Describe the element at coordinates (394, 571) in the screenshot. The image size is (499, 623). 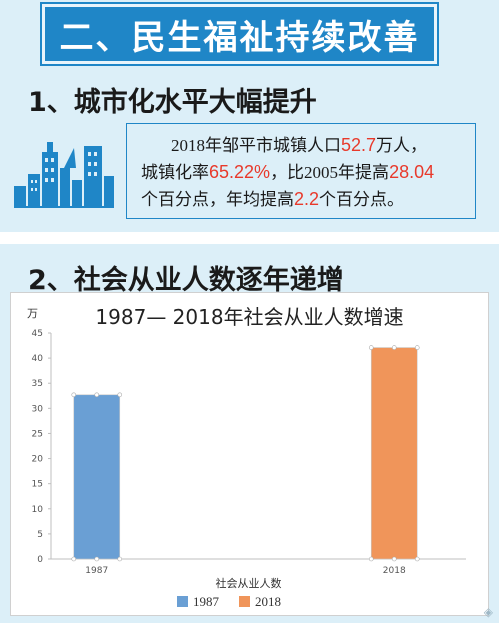
I see `x-tick-label-2018: 2018` at that location.